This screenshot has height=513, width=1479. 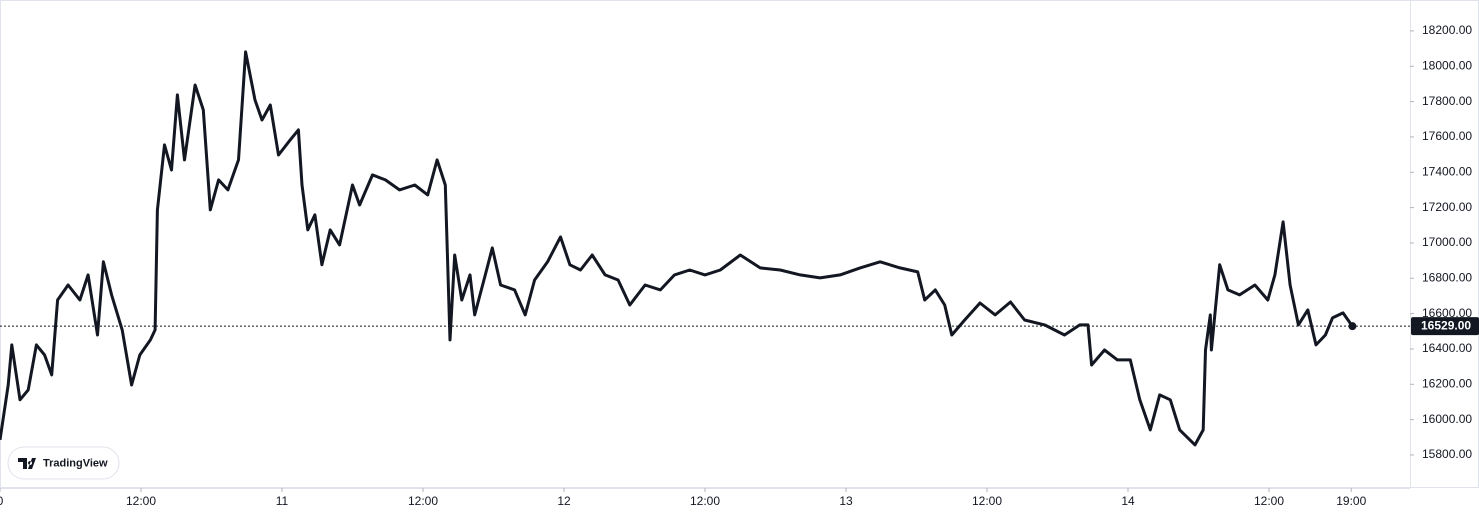 I want to click on x-tick-label: 13, so click(x=846, y=501).